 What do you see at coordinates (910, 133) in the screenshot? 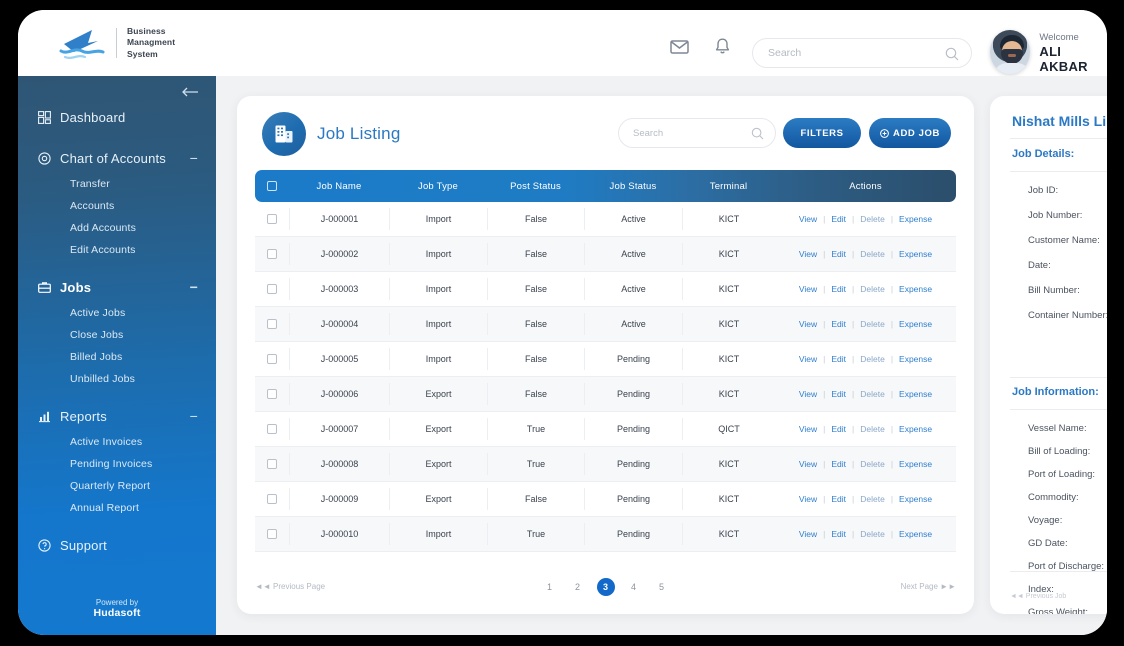
I see `add-job-button: ADD JOB` at bounding box center [910, 133].